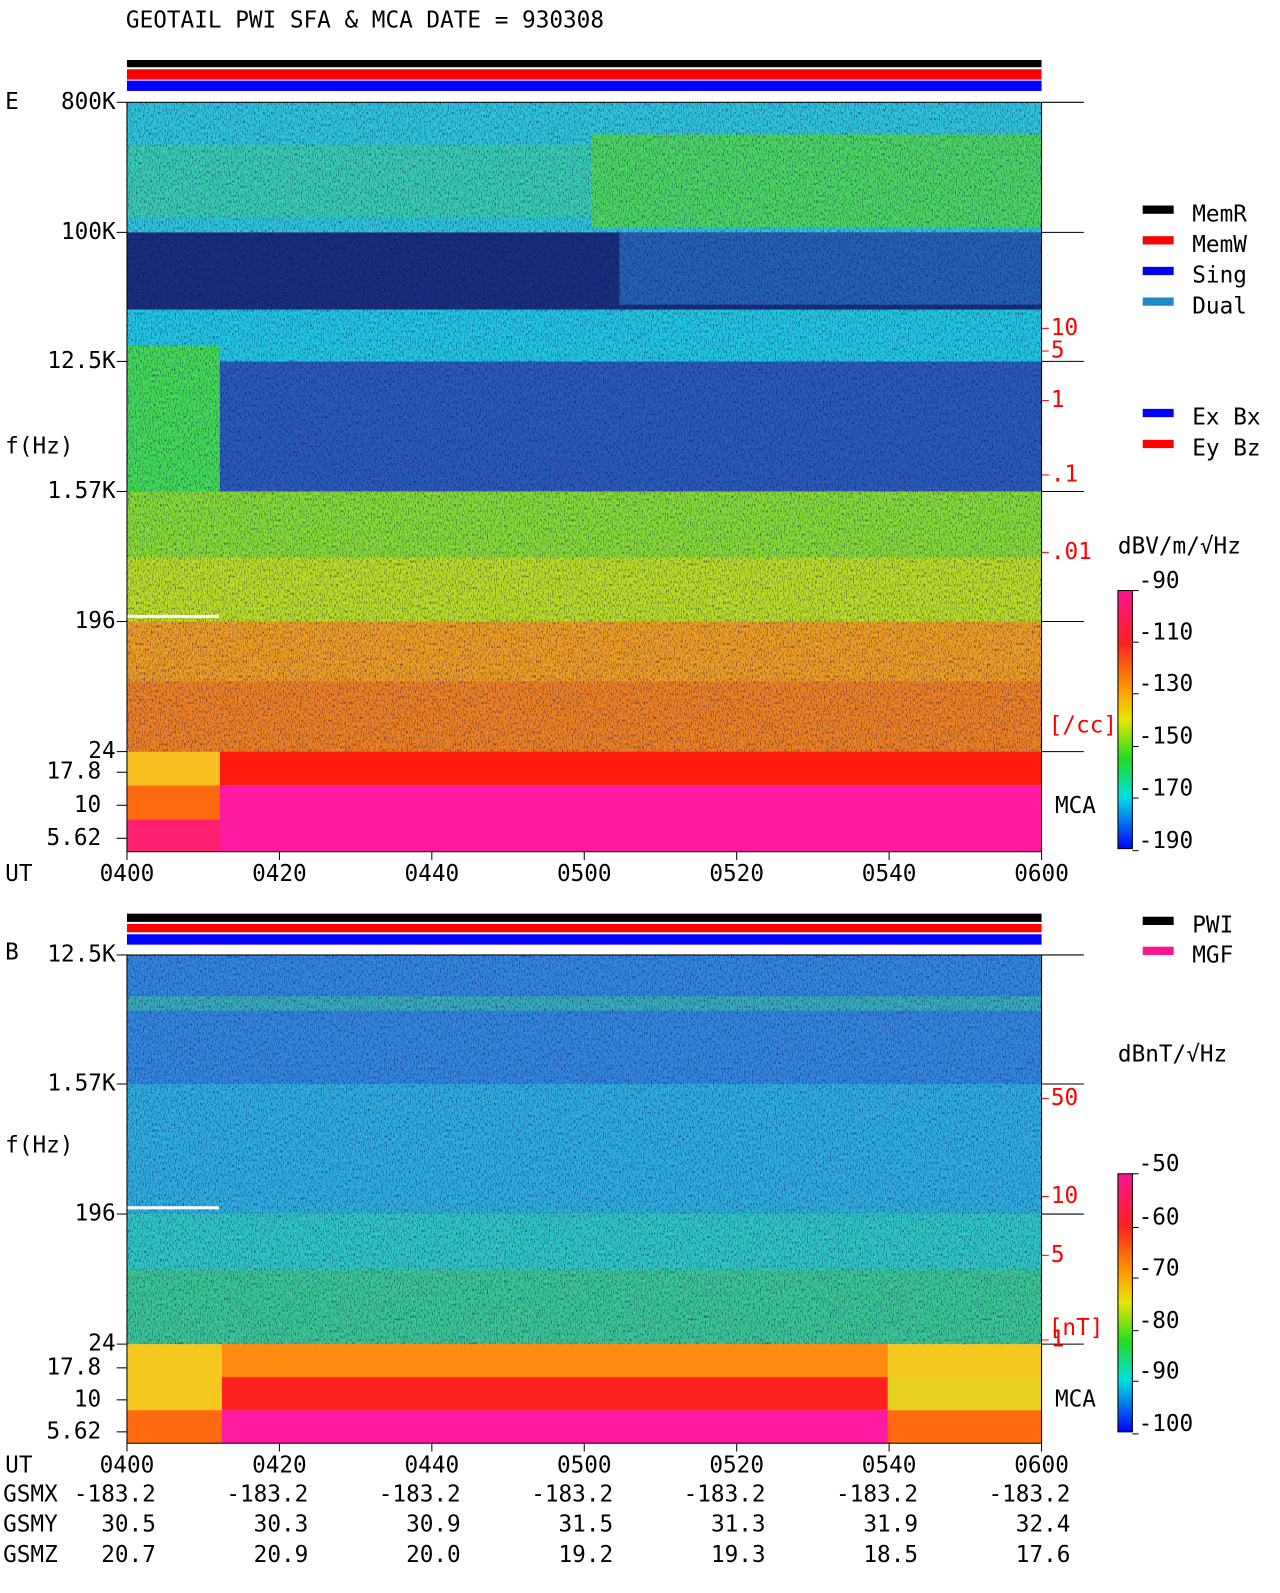 Image resolution: width=1280 pixels, height=1593 pixels. Describe the element at coordinates (1179, 547) in the screenshot. I see `colorbar-unit: dBV/m/√Hz` at that location.